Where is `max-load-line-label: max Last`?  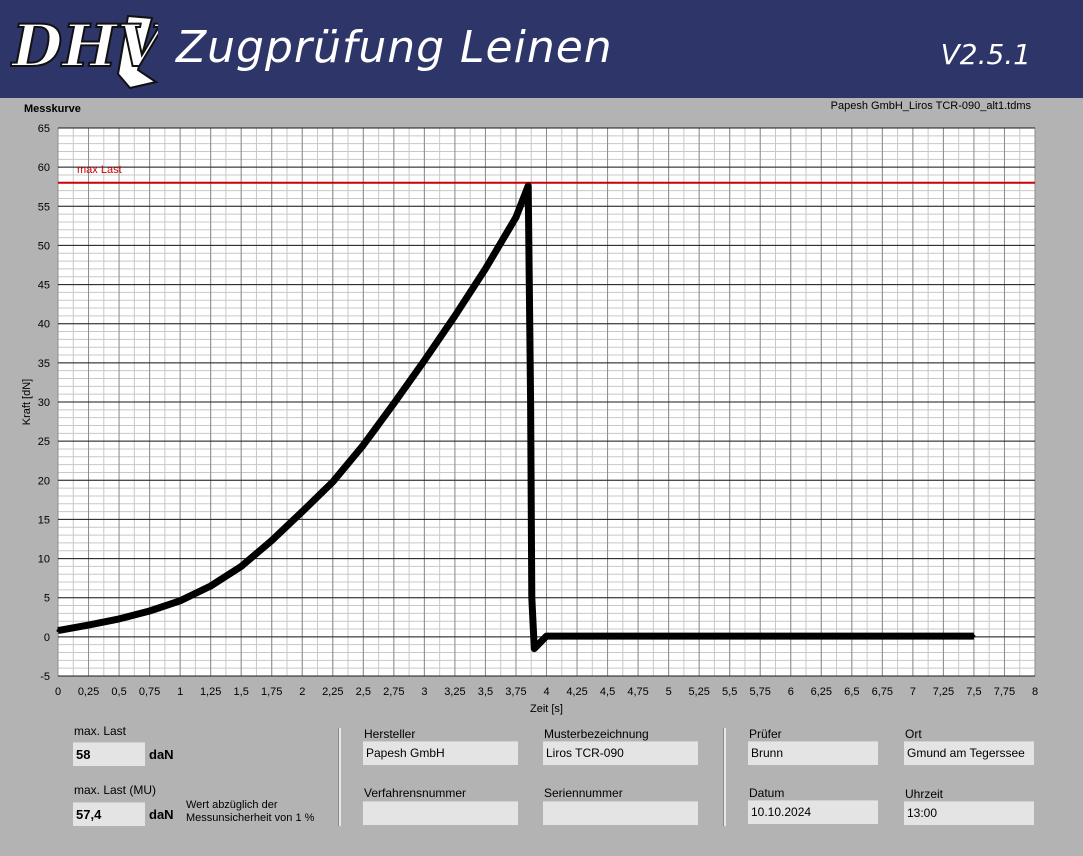 max-load-line-label: max Last is located at coordinates (99, 170).